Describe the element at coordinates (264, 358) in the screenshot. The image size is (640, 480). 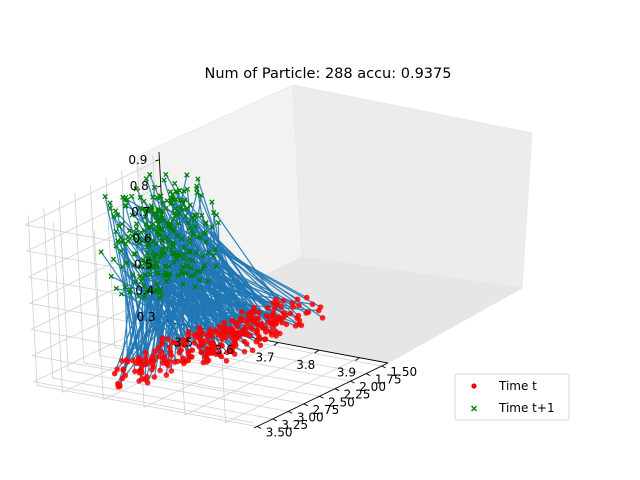
I see `x-tick-label: 3.7` at that location.